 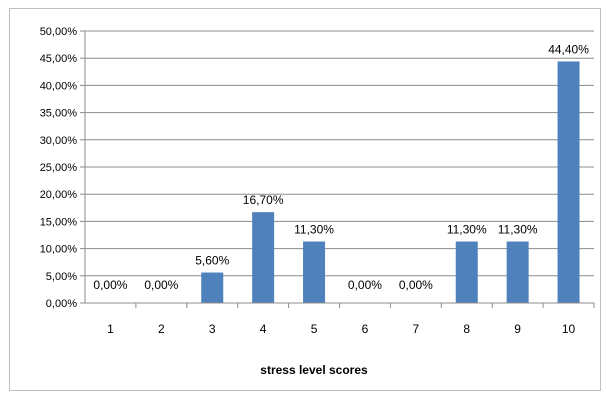 What do you see at coordinates (59, 32) in the screenshot?
I see `y-tick-label: 50,00%` at bounding box center [59, 32].